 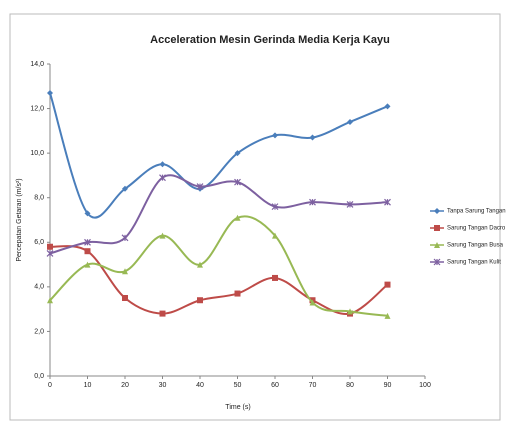 What do you see at coordinates (474, 263) in the screenshot?
I see `legend-label: Sarung Tangan Kulit` at bounding box center [474, 263].